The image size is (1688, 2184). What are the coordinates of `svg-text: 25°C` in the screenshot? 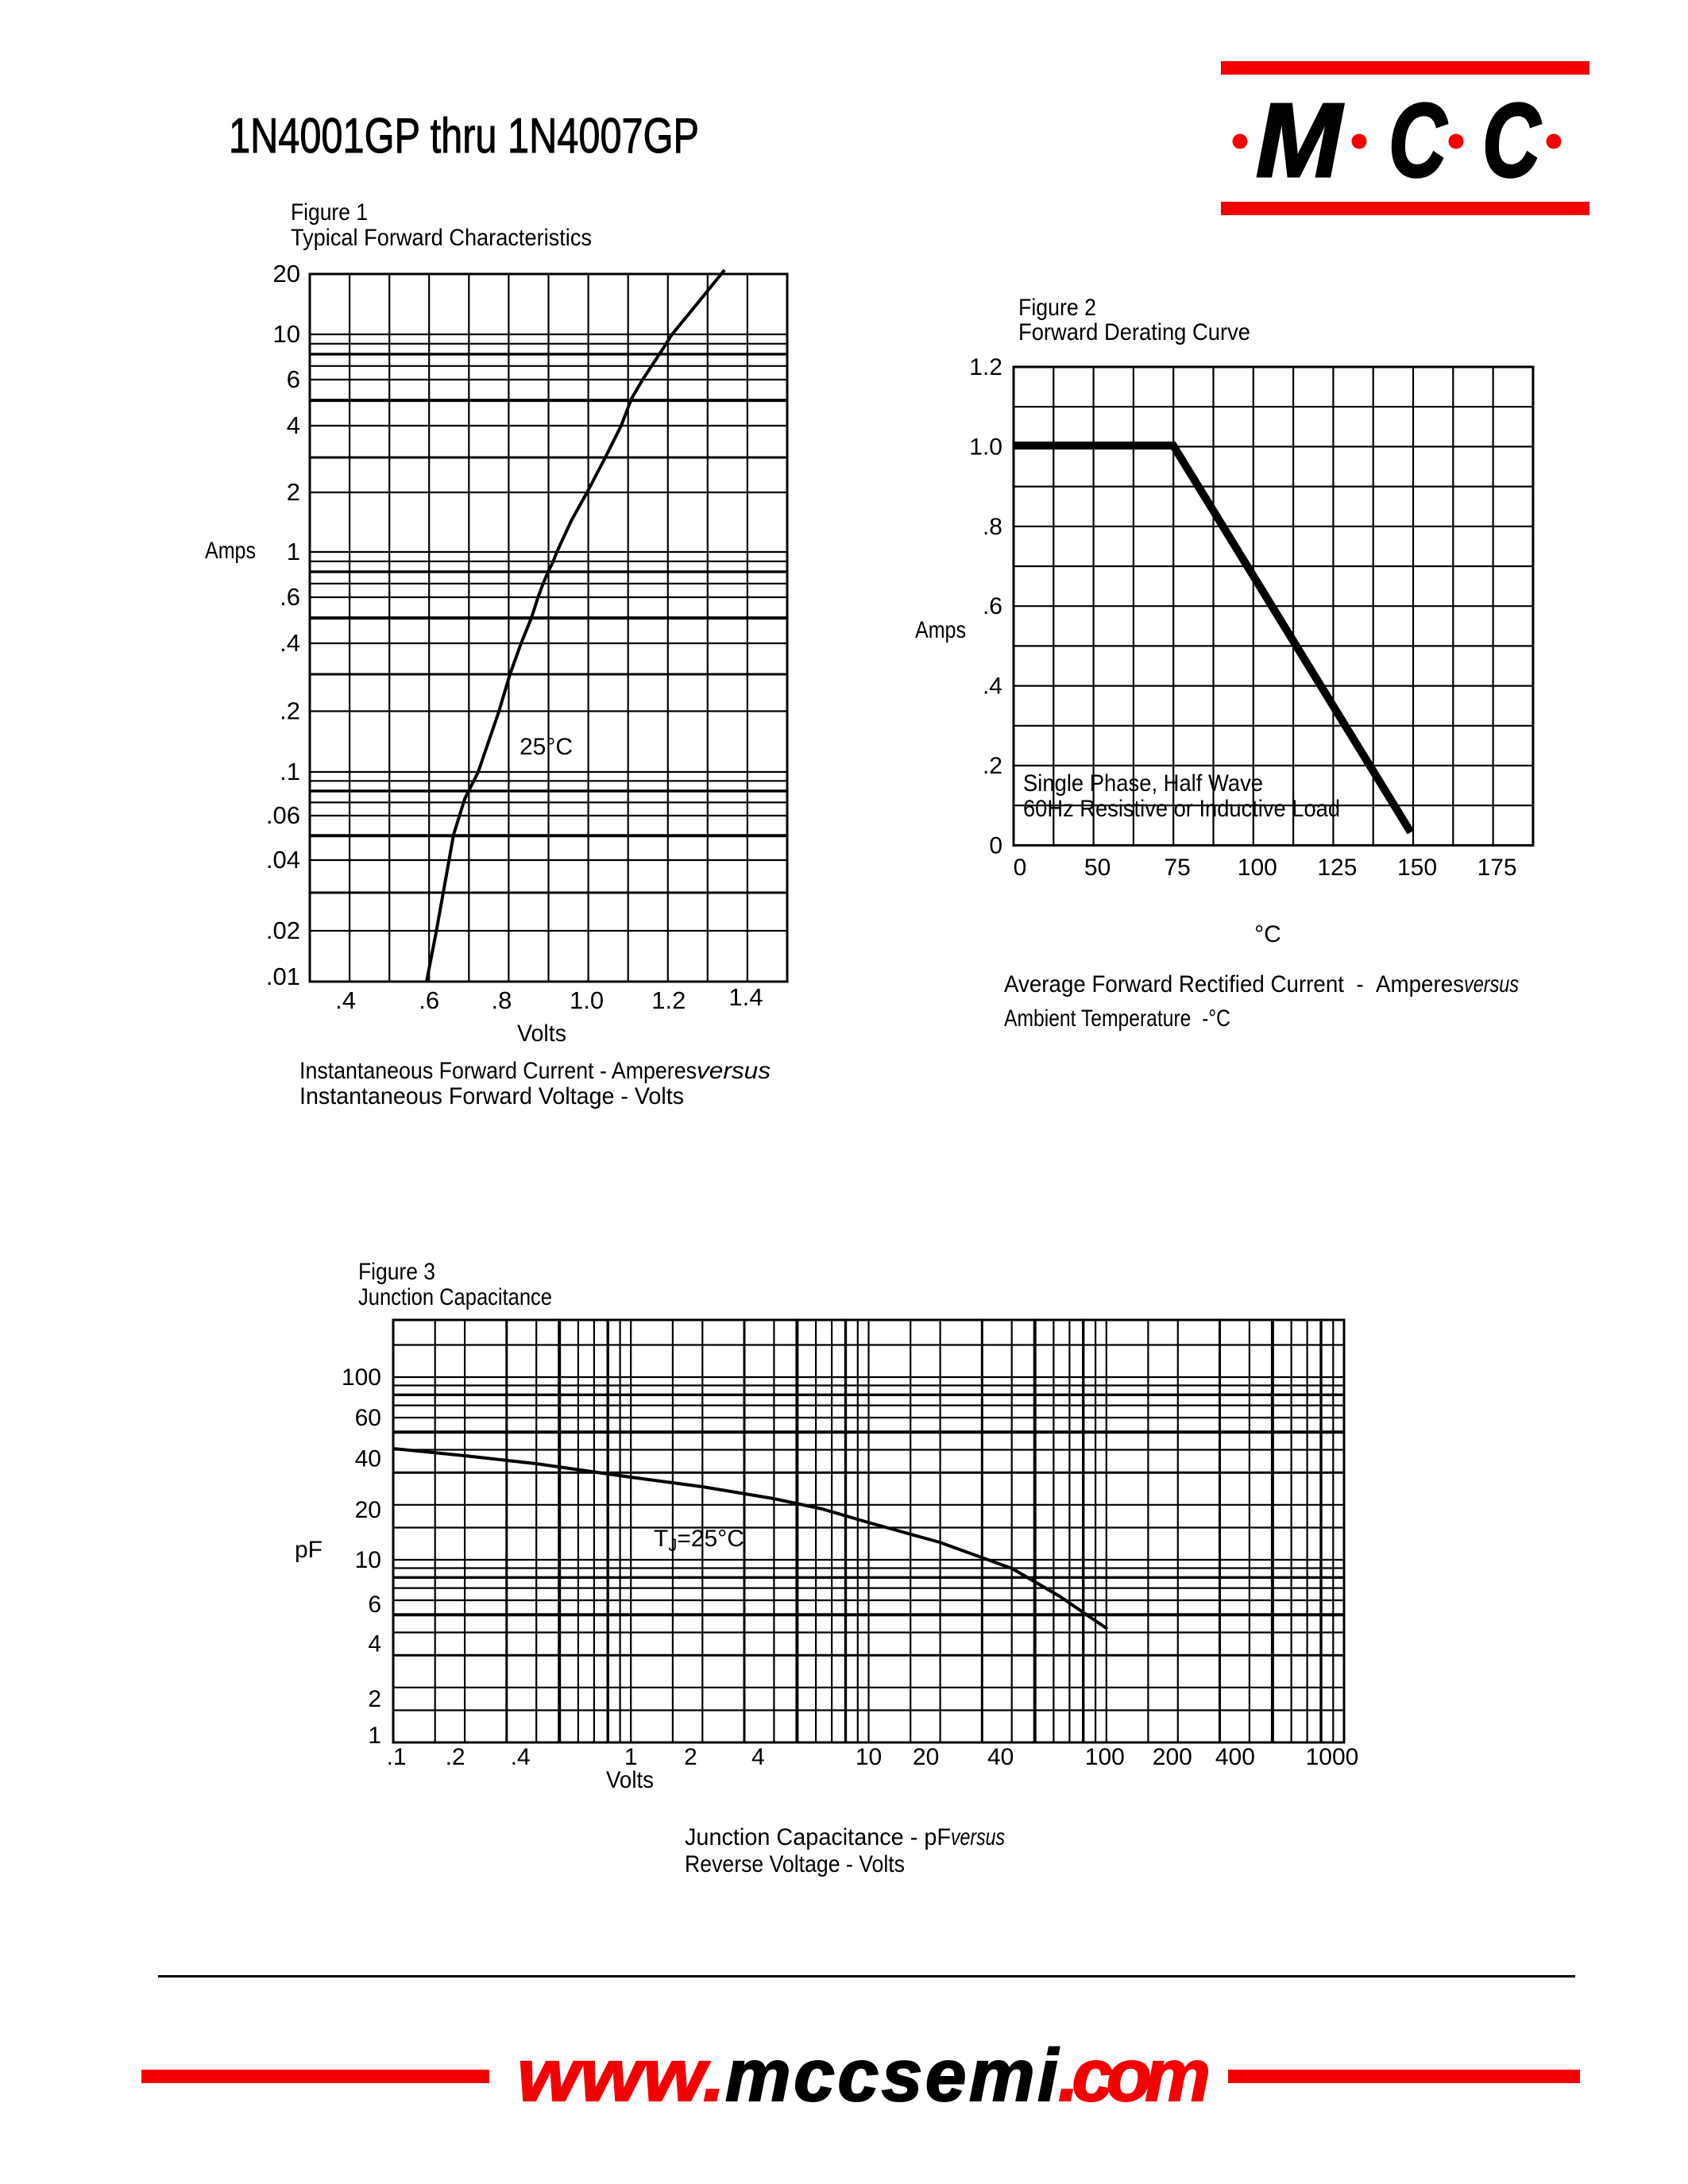 It's located at (546, 747).